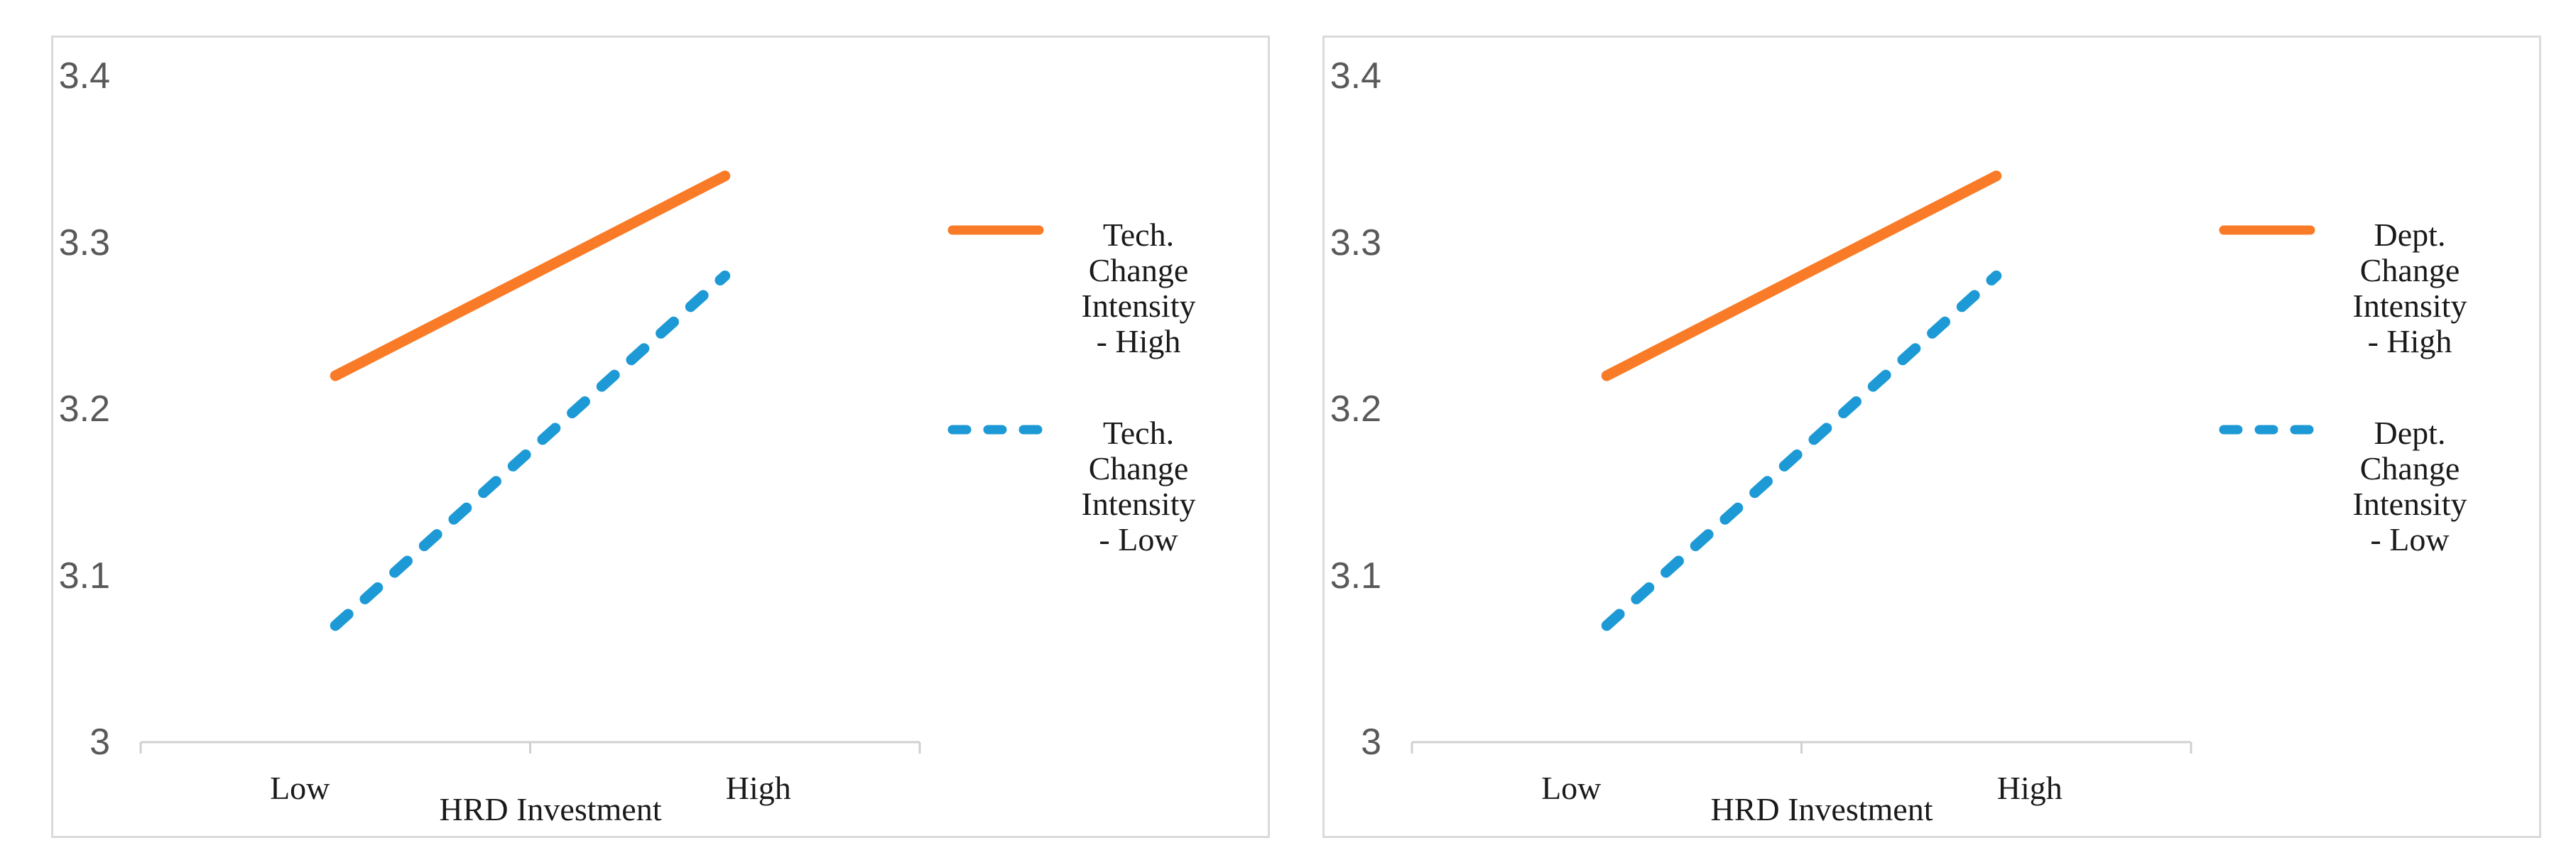  I want to click on legend-label: Dept. Change Intensity - Low, so click(2410, 486).